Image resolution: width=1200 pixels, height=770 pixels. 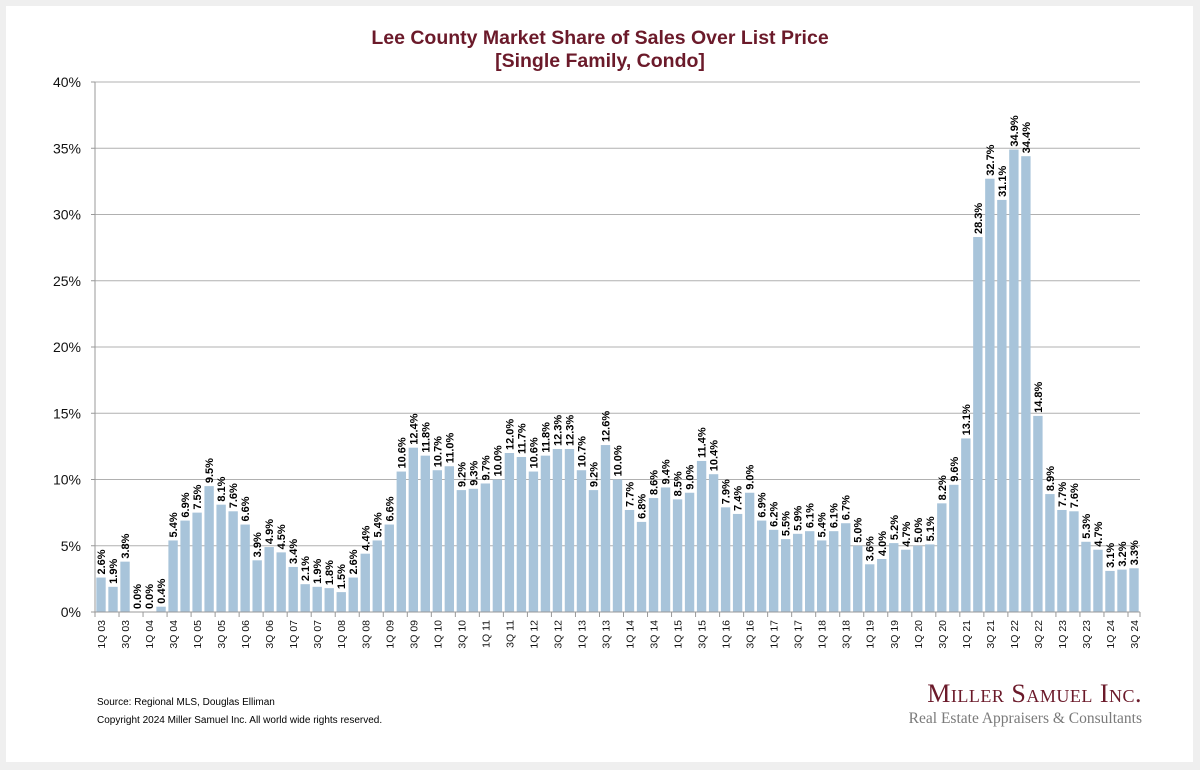 I want to click on x-tick-label: 1Q 13, so click(x=582, y=634).